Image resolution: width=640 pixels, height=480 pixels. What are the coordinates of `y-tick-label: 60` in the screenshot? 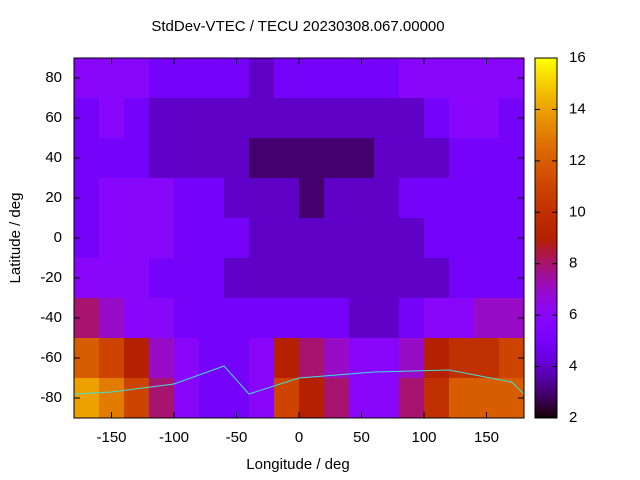 It's located at (53, 117).